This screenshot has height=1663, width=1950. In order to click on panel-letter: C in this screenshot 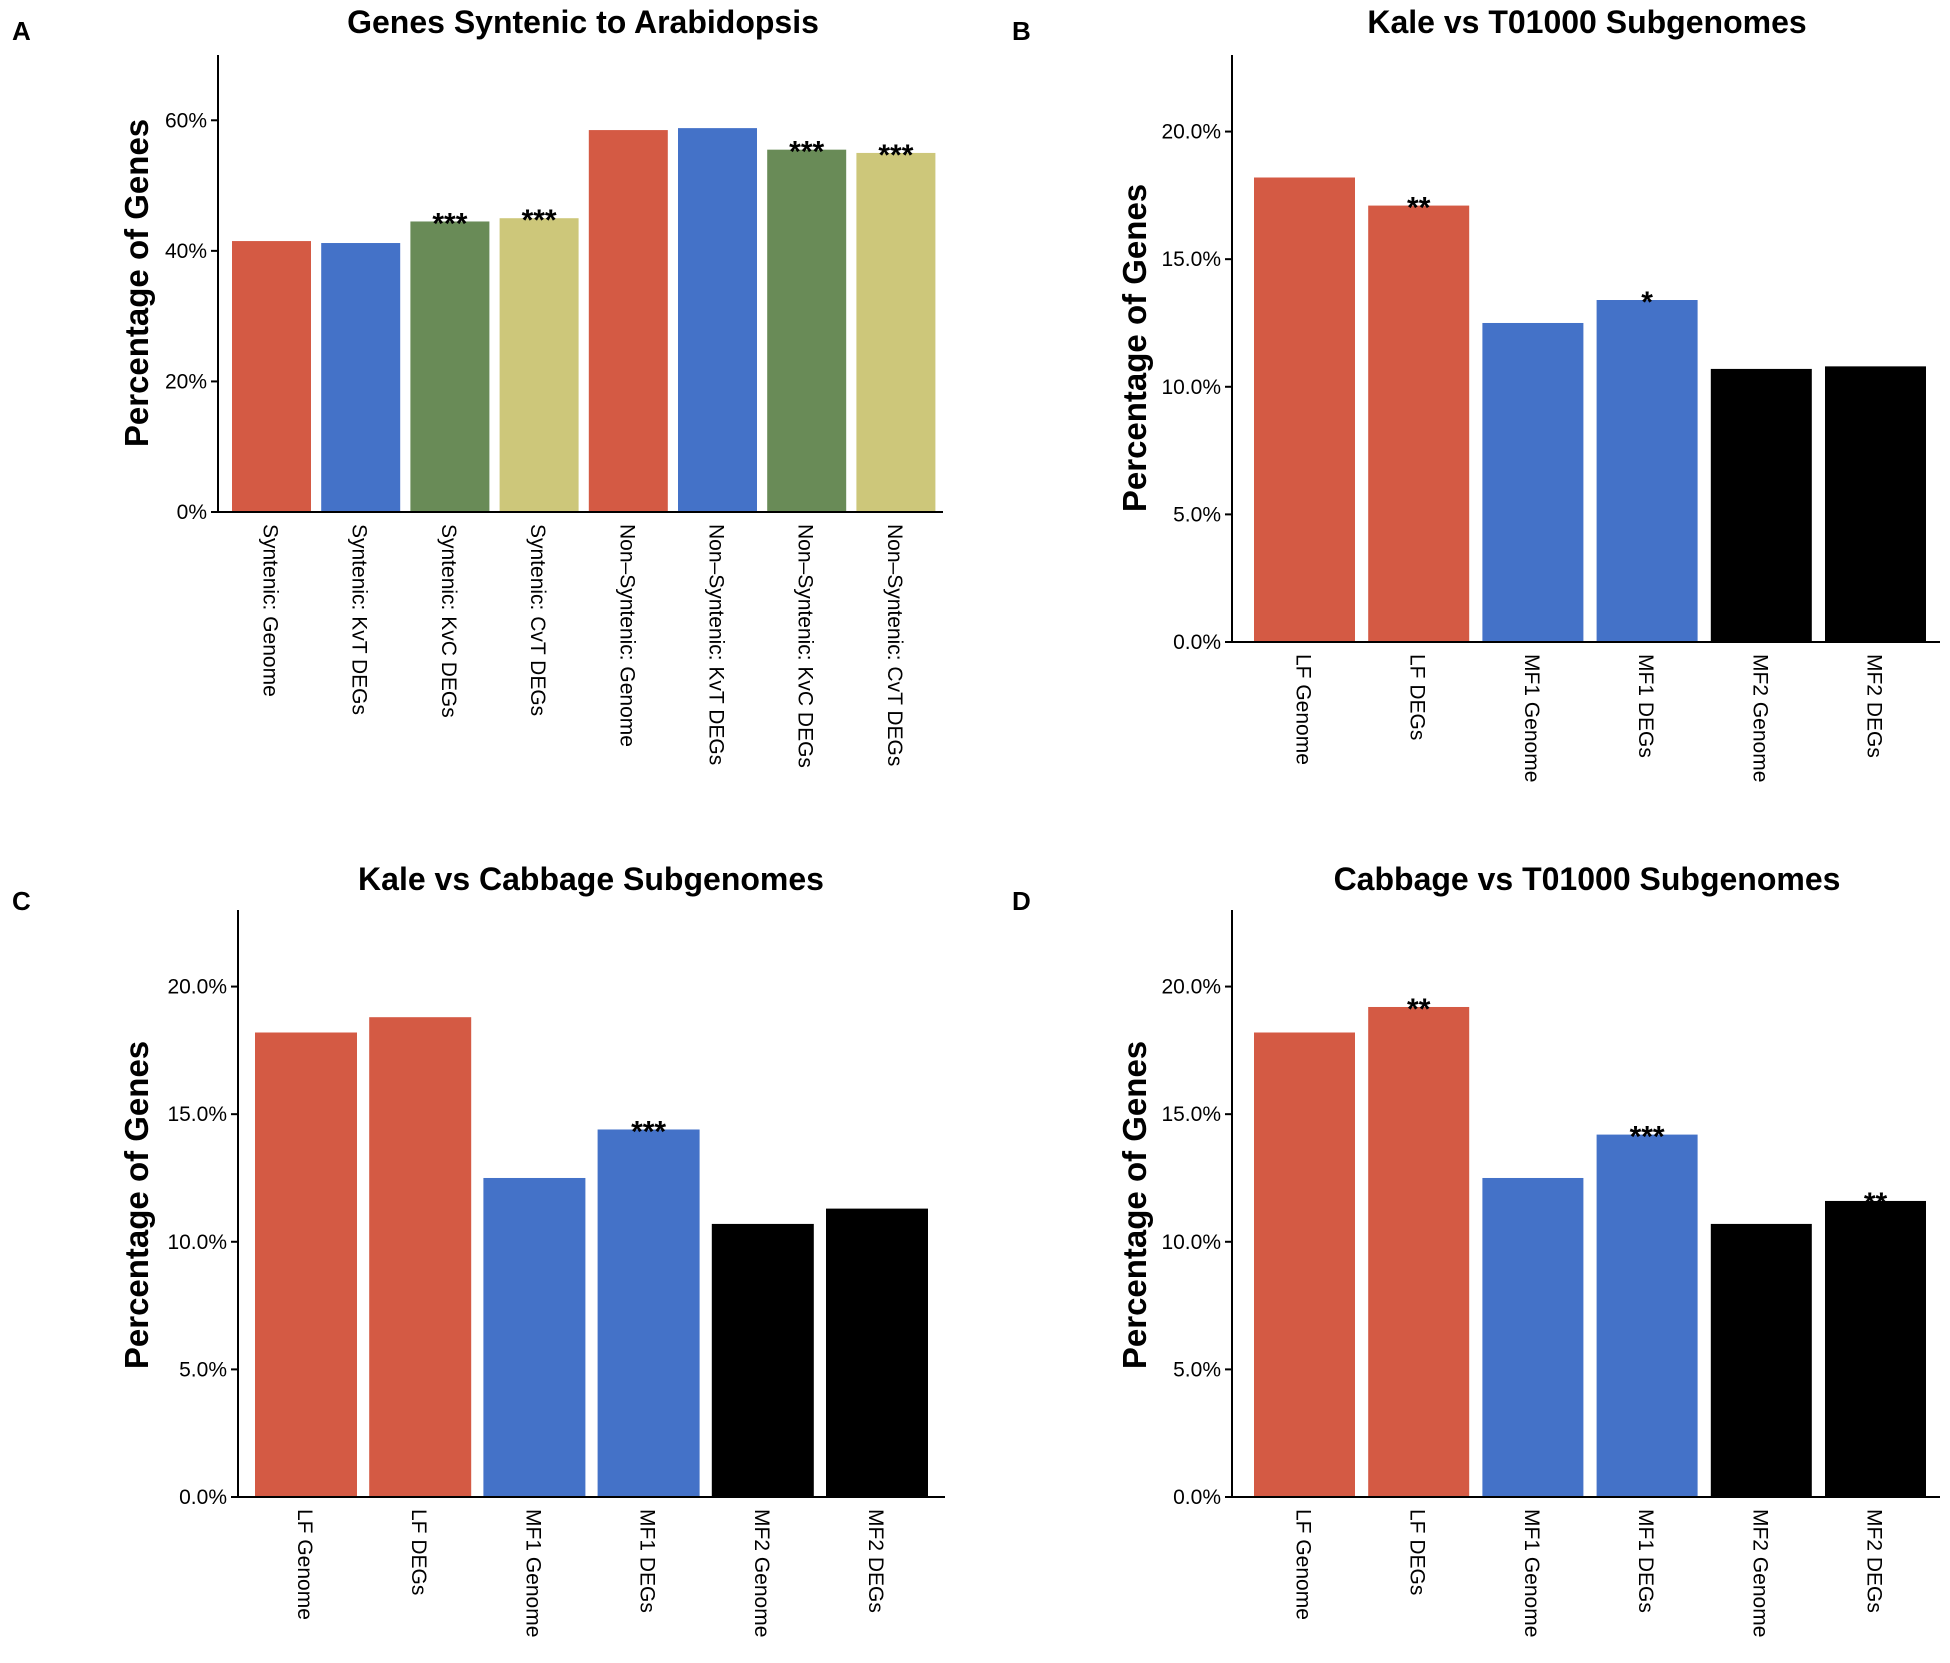, I will do `click(21, 901)`.